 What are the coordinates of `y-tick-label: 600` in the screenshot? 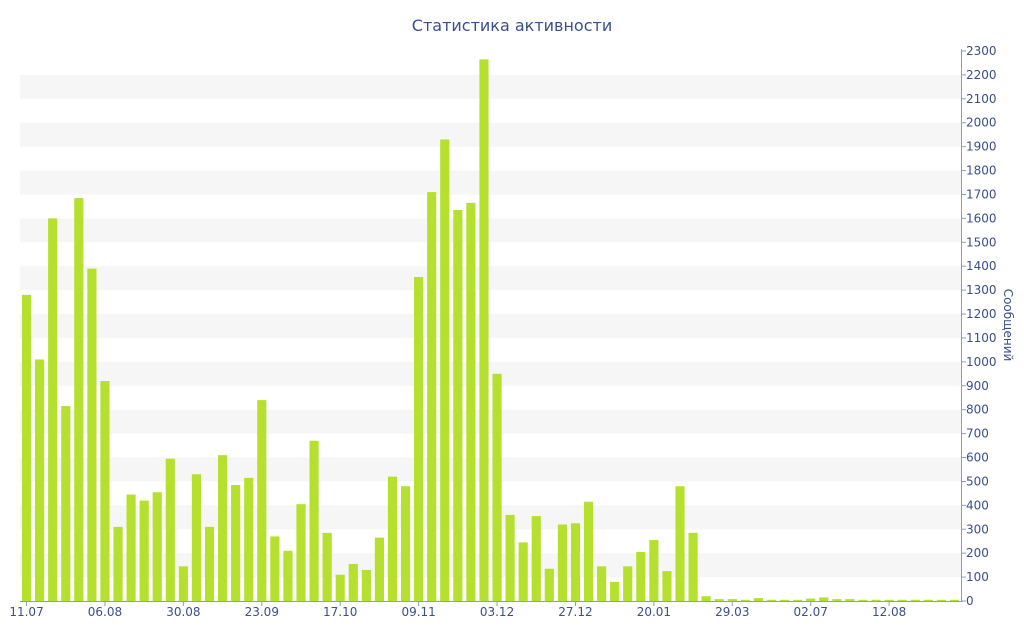 It's located at (977, 458).